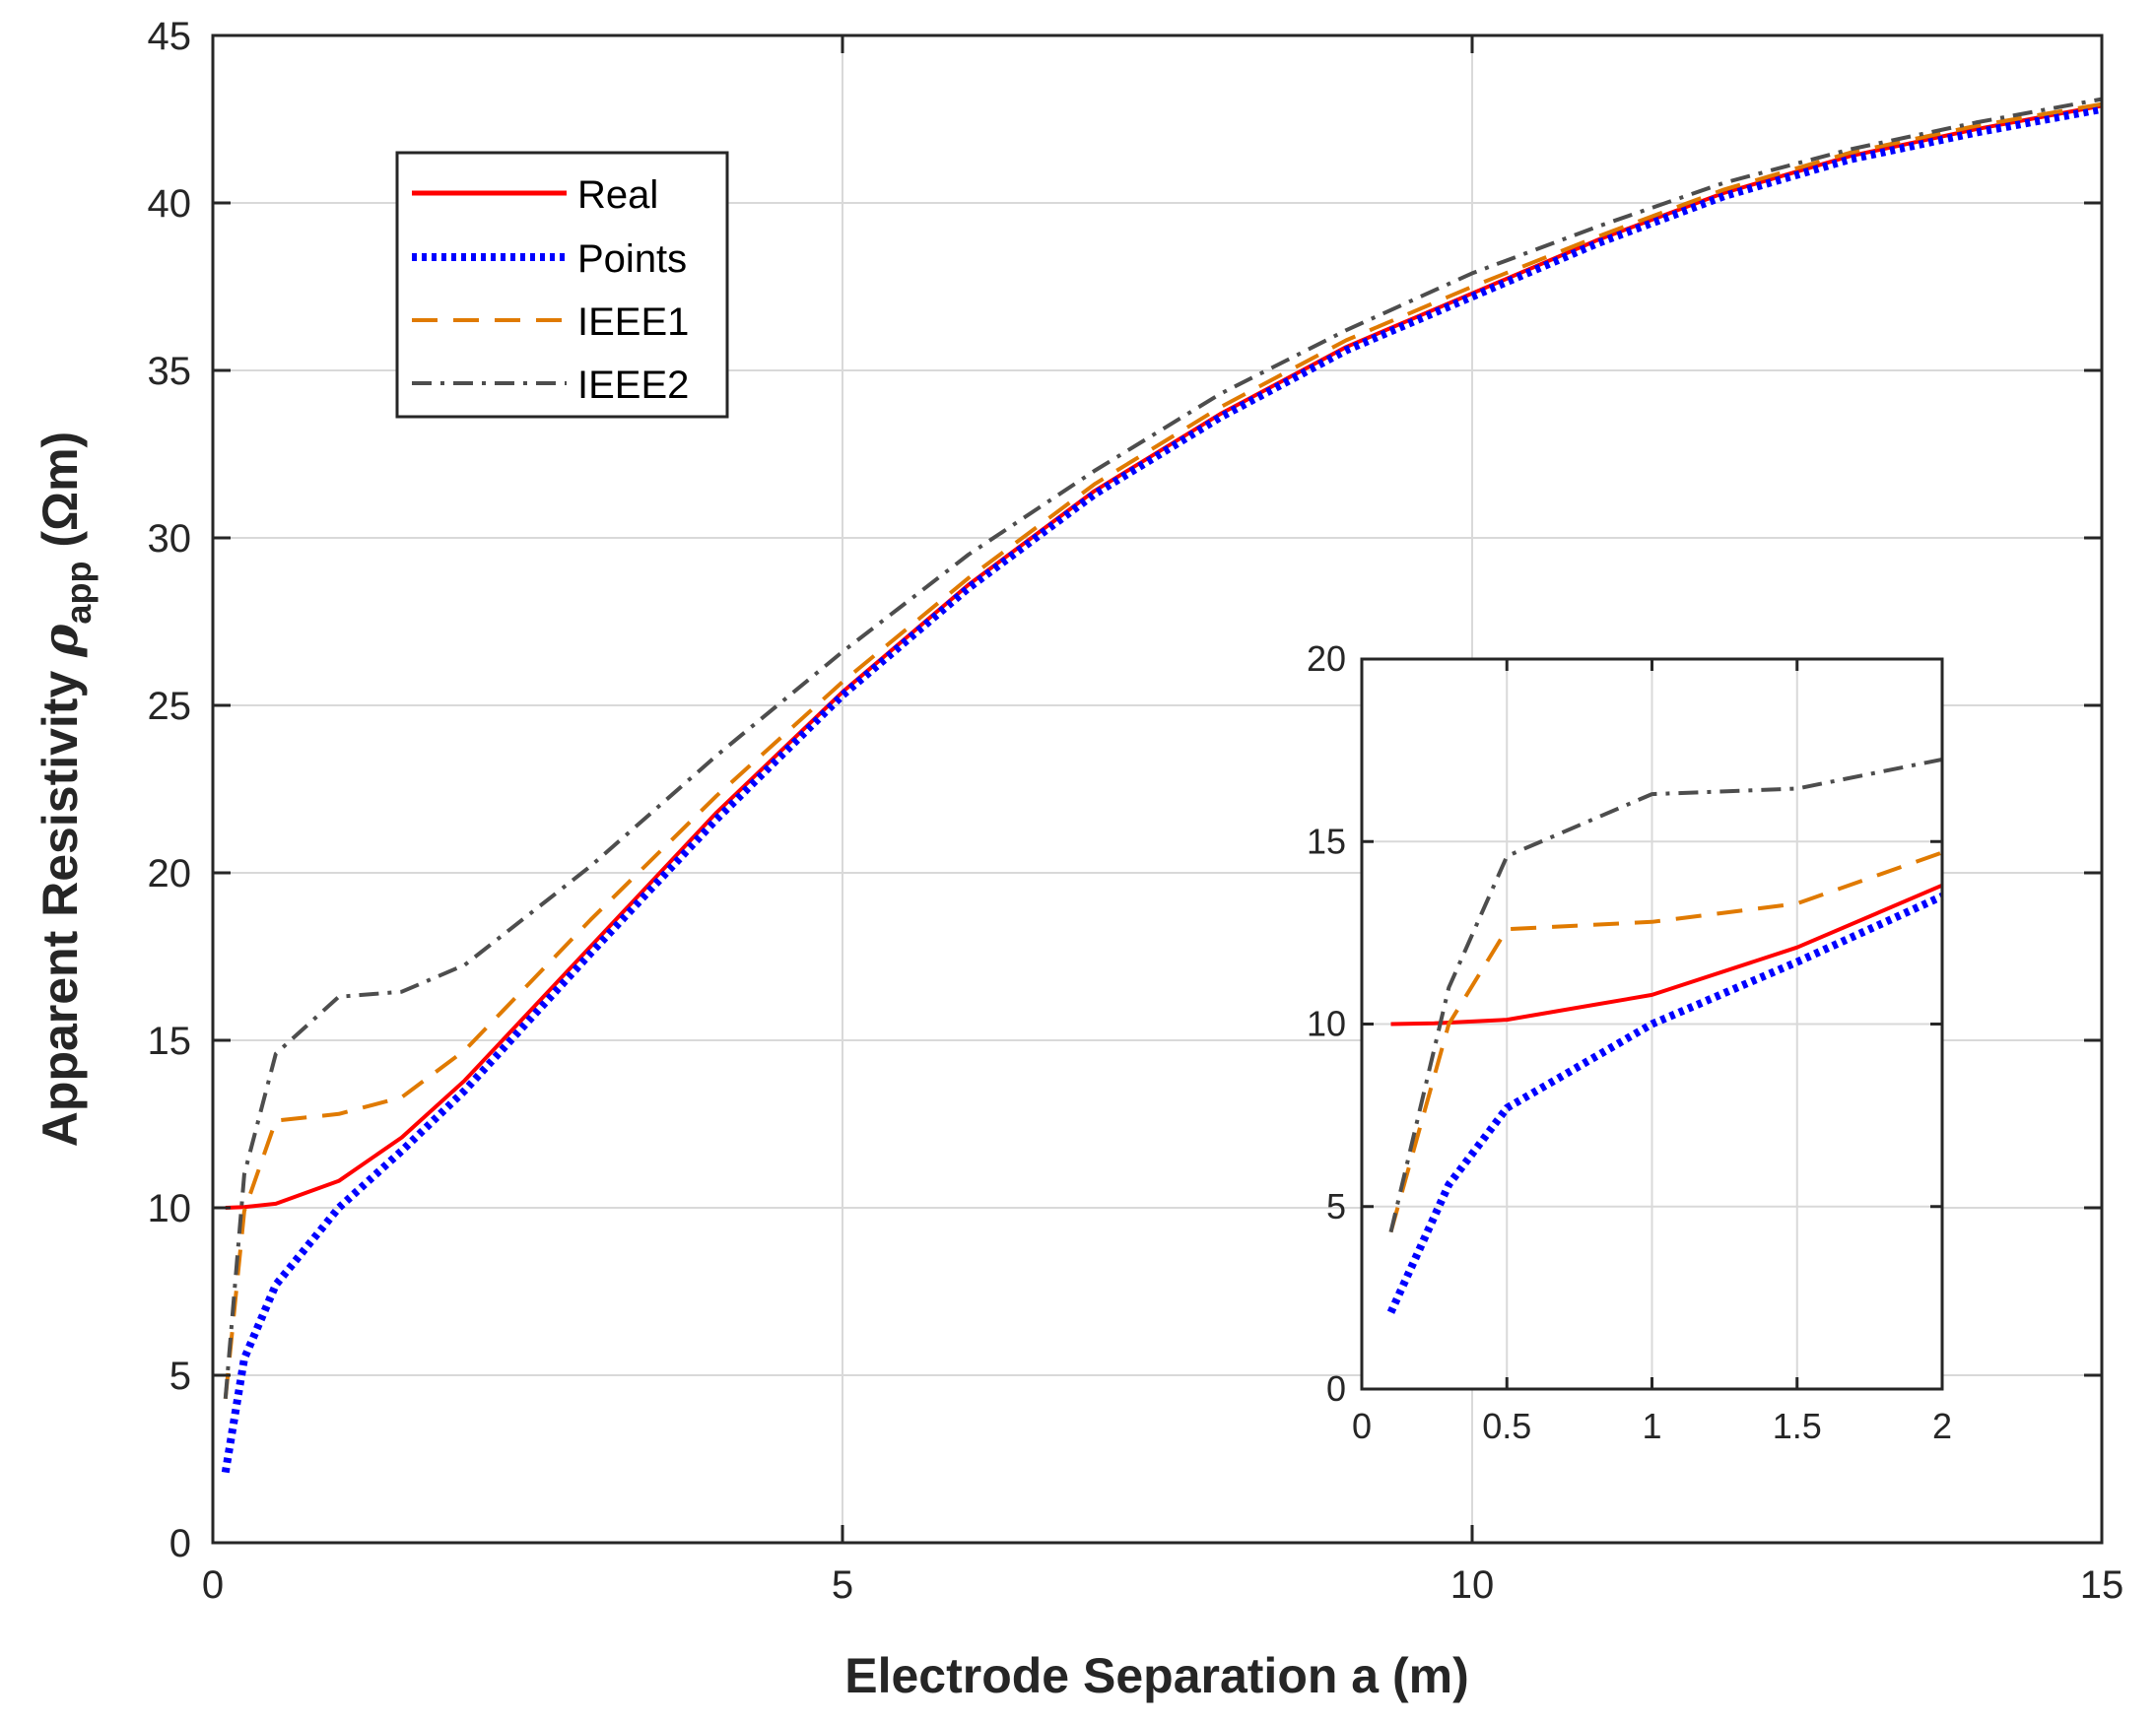  Describe the element at coordinates (170, 873) in the screenshot. I see `main-y-tick-label: 20` at that location.